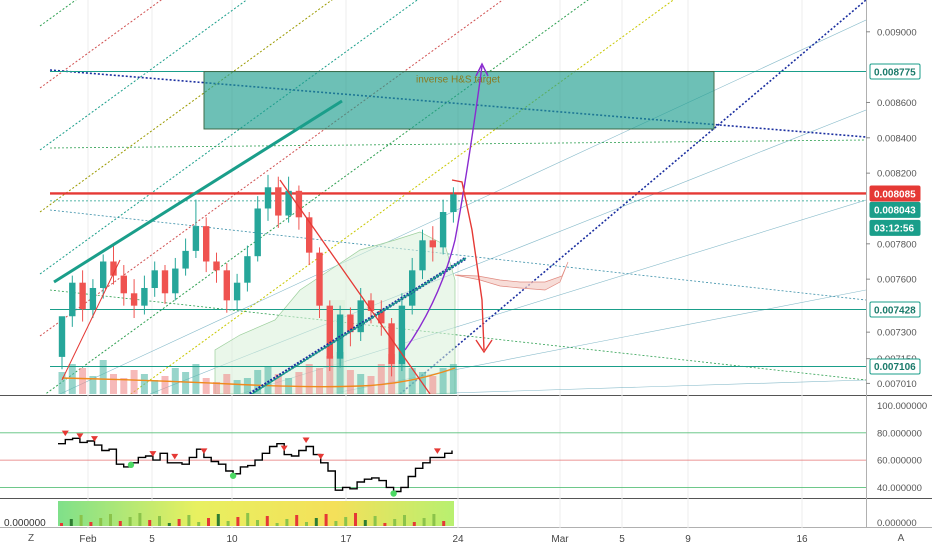  What do you see at coordinates (897, 523) in the screenshot?
I see `volume-tick-label: 0.000000` at bounding box center [897, 523].